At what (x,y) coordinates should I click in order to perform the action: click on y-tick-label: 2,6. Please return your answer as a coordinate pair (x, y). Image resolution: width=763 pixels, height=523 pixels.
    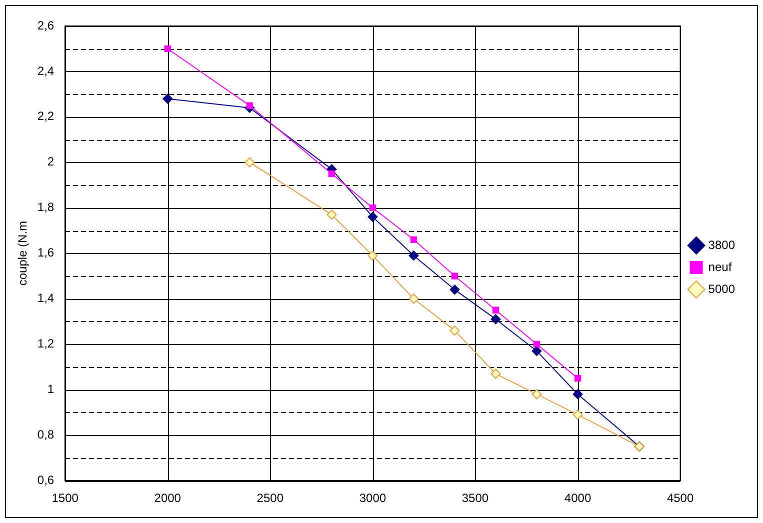
    Looking at the image, I should click on (45, 25).